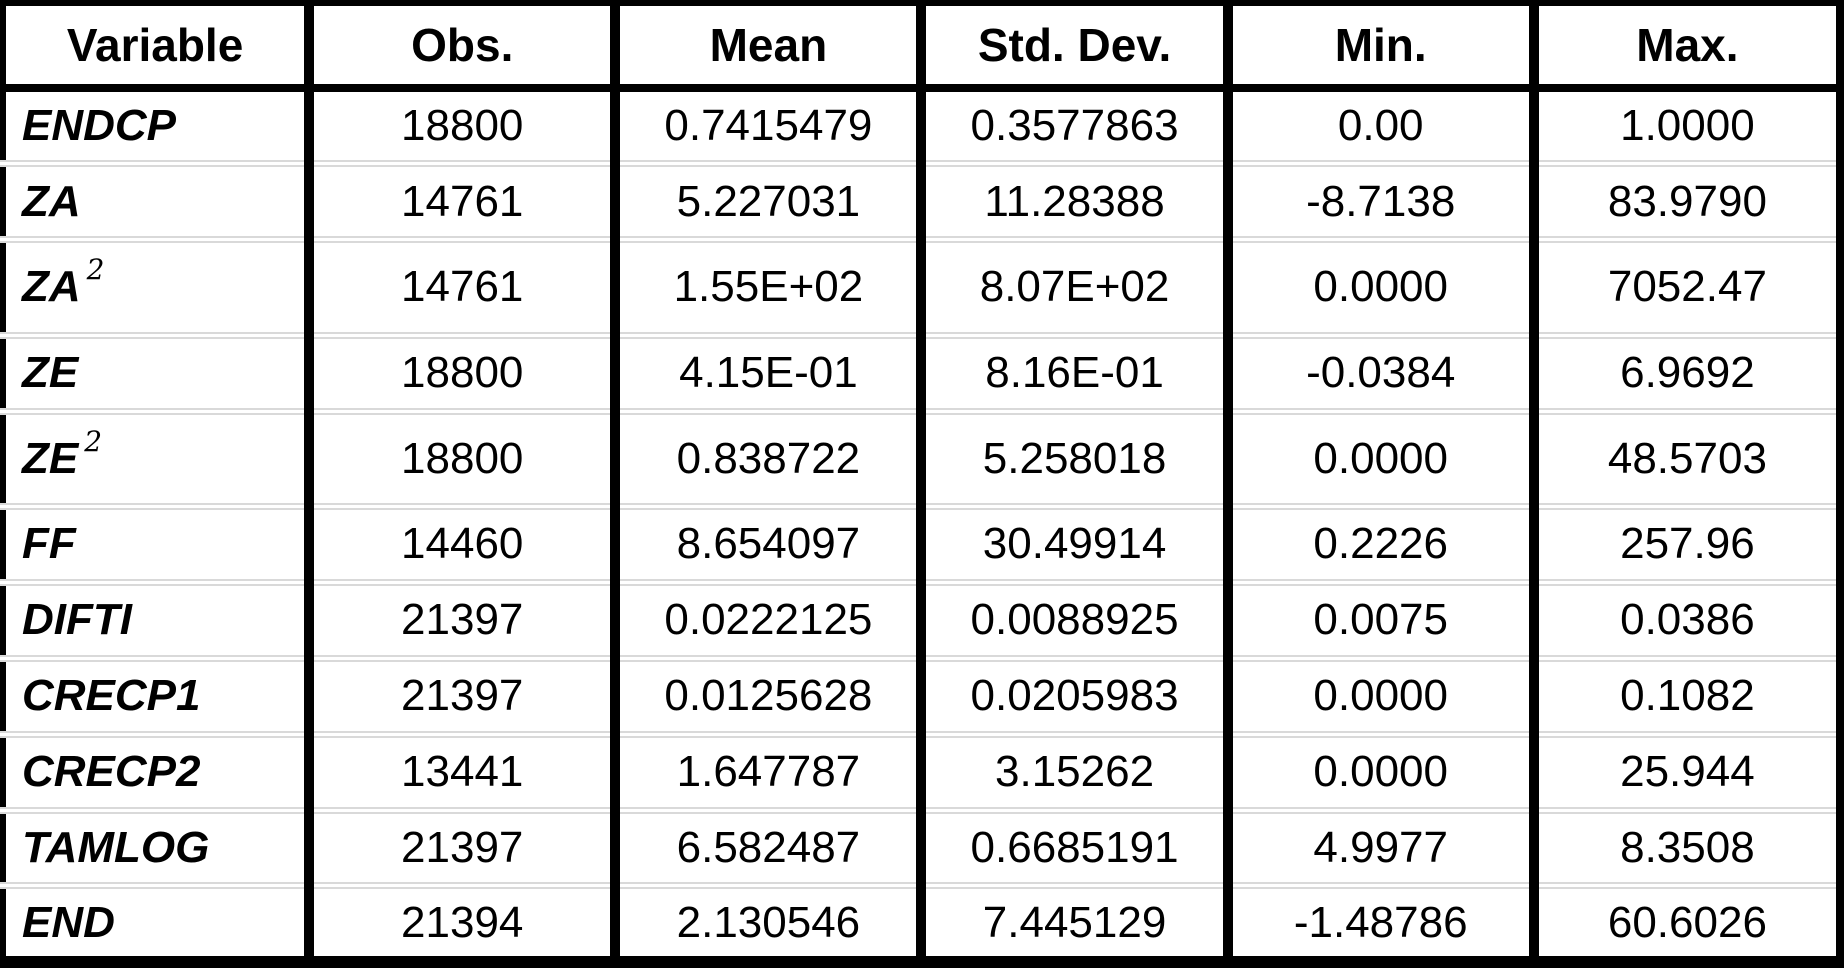 Image resolution: width=1844 pixels, height=968 pixels. I want to click on cell-max: 0.1082, so click(1684, 694).